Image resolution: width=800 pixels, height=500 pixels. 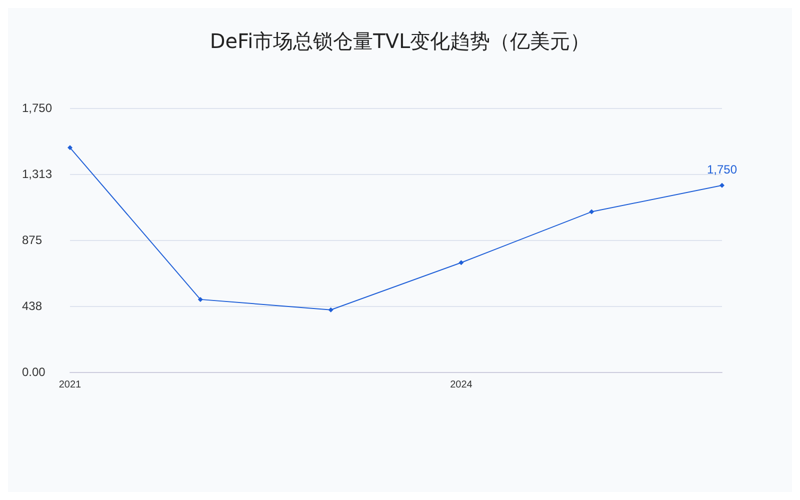 What do you see at coordinates (70, 385) in the screenshot?
I see `x-tick-label: 2021` at bounding box center [70, 385].